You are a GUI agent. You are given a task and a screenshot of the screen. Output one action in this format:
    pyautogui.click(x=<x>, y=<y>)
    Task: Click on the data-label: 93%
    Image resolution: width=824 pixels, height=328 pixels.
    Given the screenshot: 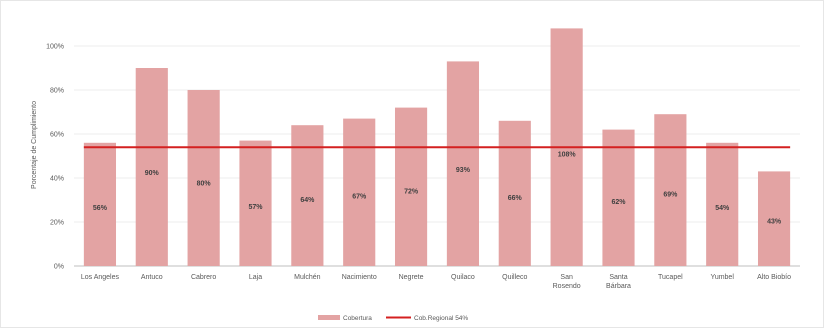 What is the action you would take?
    pyautogui.click(x=463, y=170)
    